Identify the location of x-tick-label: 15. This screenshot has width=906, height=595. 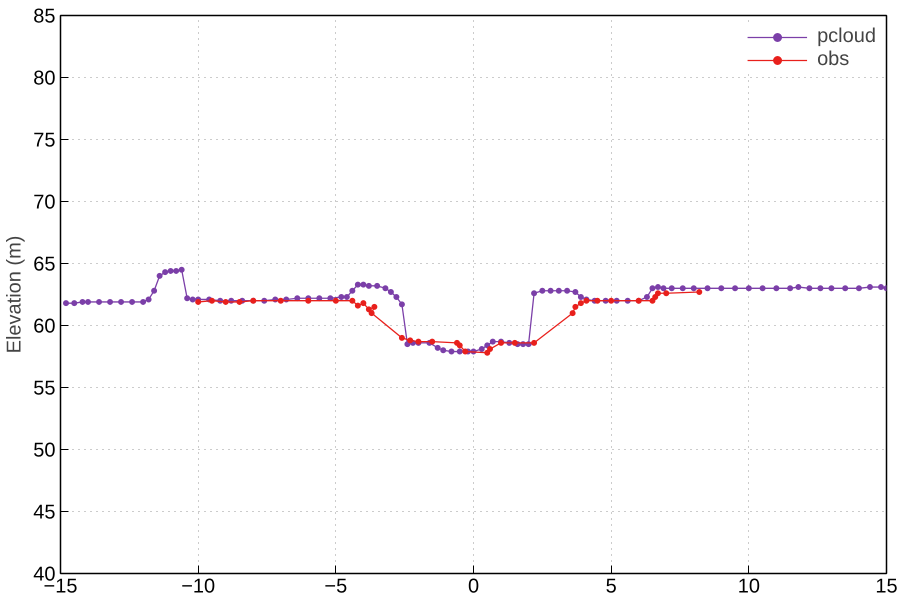
(886, 585).